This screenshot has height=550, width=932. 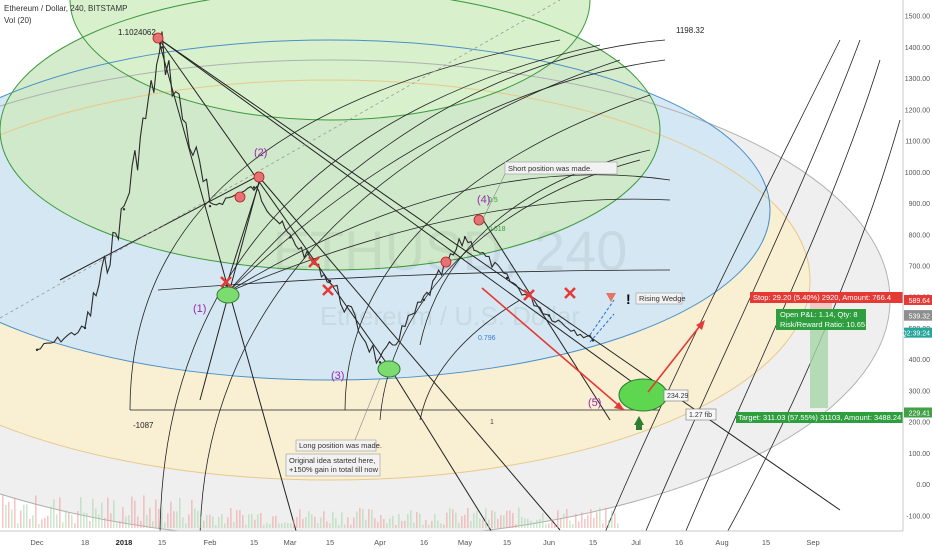 I want to click on fib-box-label: 234.29, so click(x=678, y=396).